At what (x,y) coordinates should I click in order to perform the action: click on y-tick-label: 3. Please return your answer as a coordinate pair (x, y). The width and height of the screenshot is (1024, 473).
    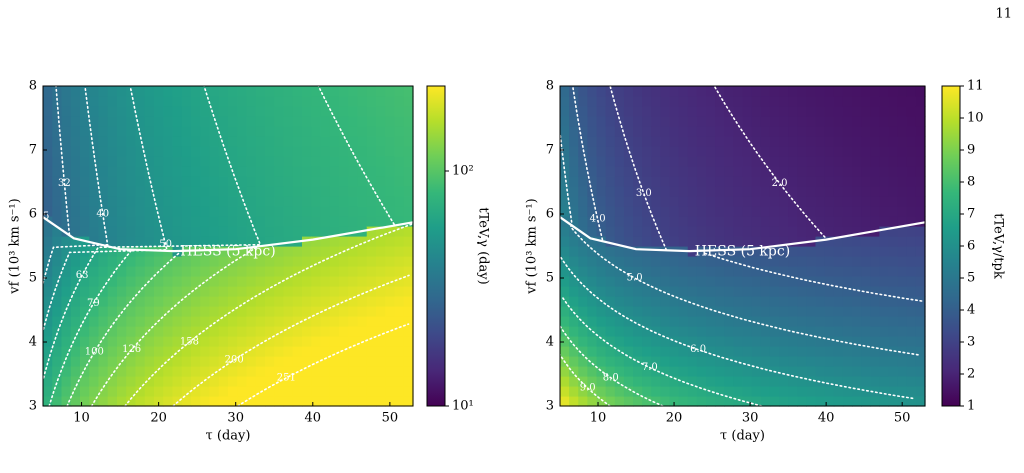
    Looking at the image, I should click on (33, 406).